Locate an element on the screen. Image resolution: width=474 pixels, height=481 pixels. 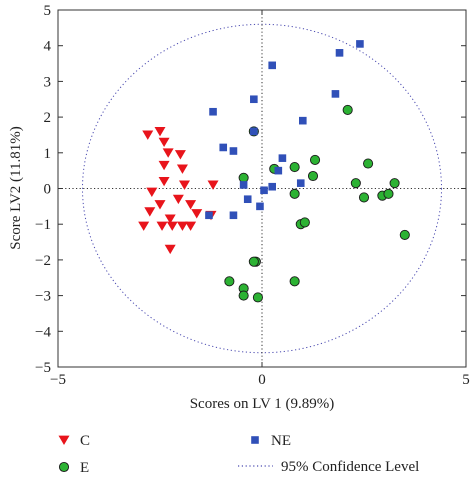
y-tick-label: −2 is located at coordinates (43, 261).